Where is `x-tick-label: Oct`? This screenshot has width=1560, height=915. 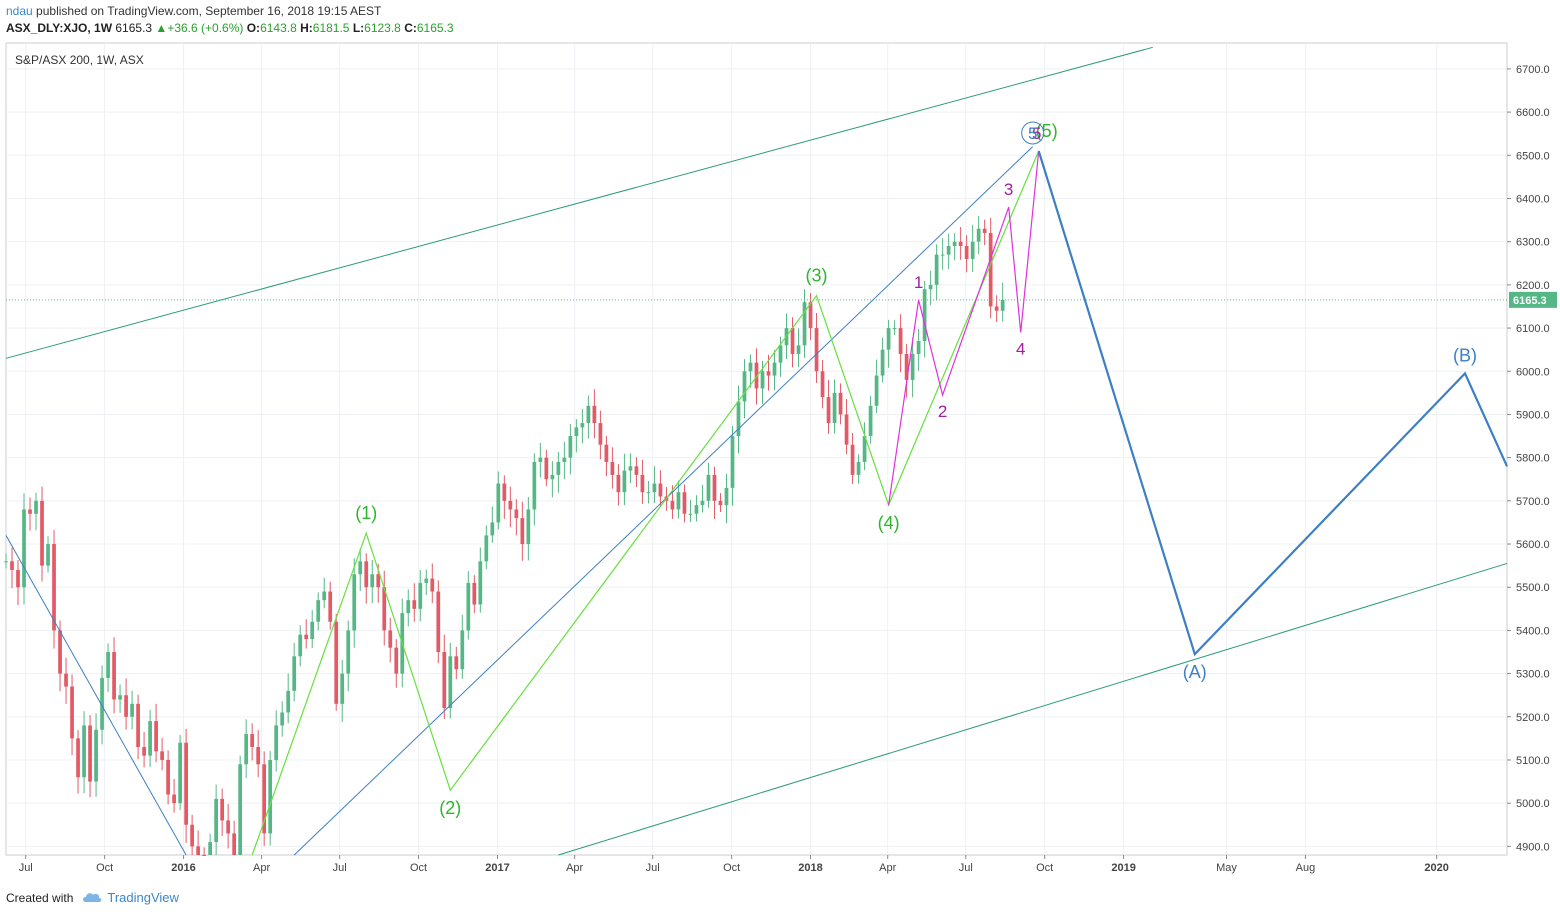
x-tick-label: Oct is located at coordinates (418, 868).